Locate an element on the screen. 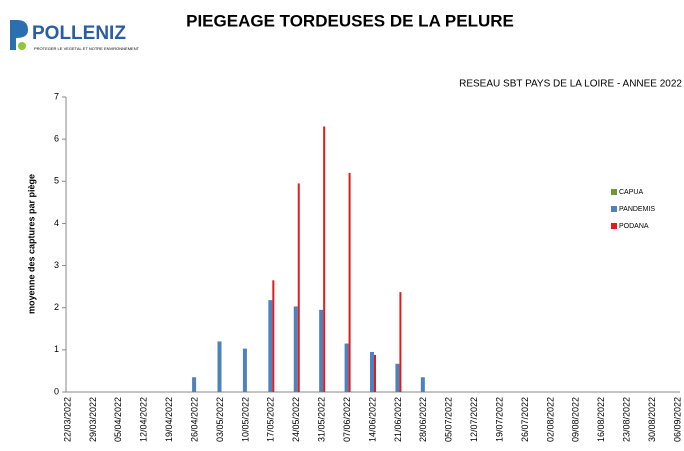  x-tick-label: 23/08/2022 is located at coordinates (627, 419).